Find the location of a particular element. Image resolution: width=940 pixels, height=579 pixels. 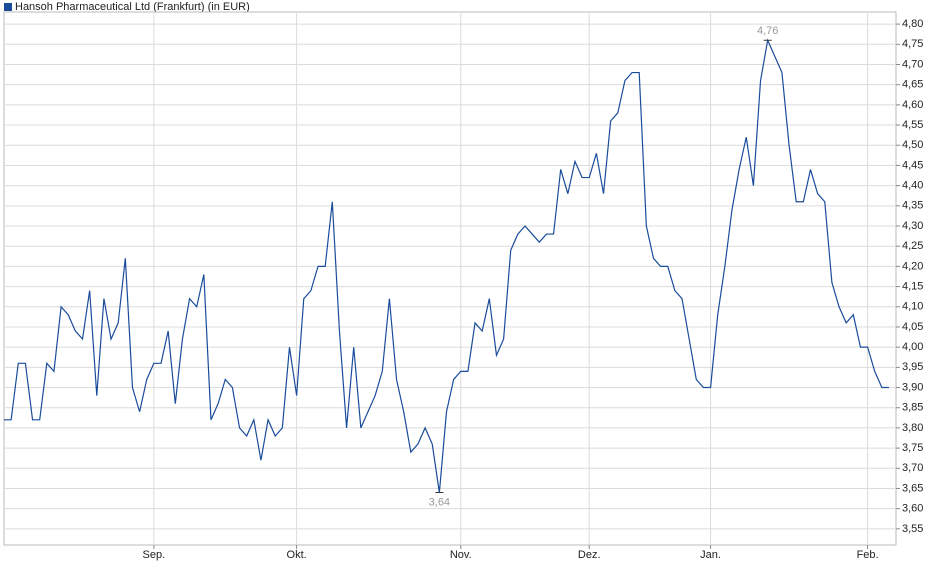

annotation-label: 3,64 is located at coordinates (439, 502).